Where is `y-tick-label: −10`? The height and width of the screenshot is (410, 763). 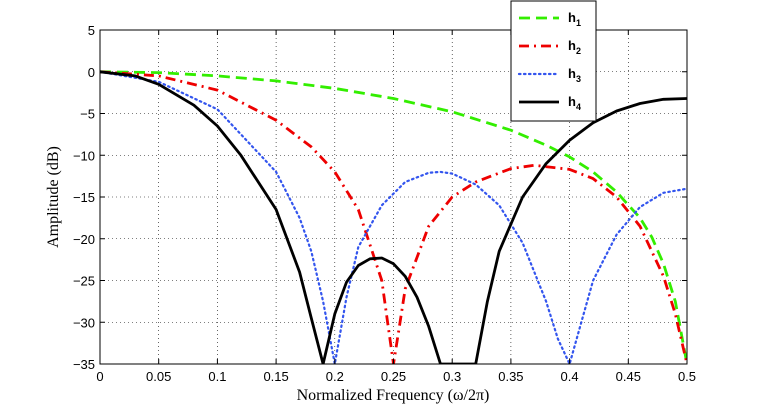
y-tick-label: −10 is located at coordinates (84, 155).